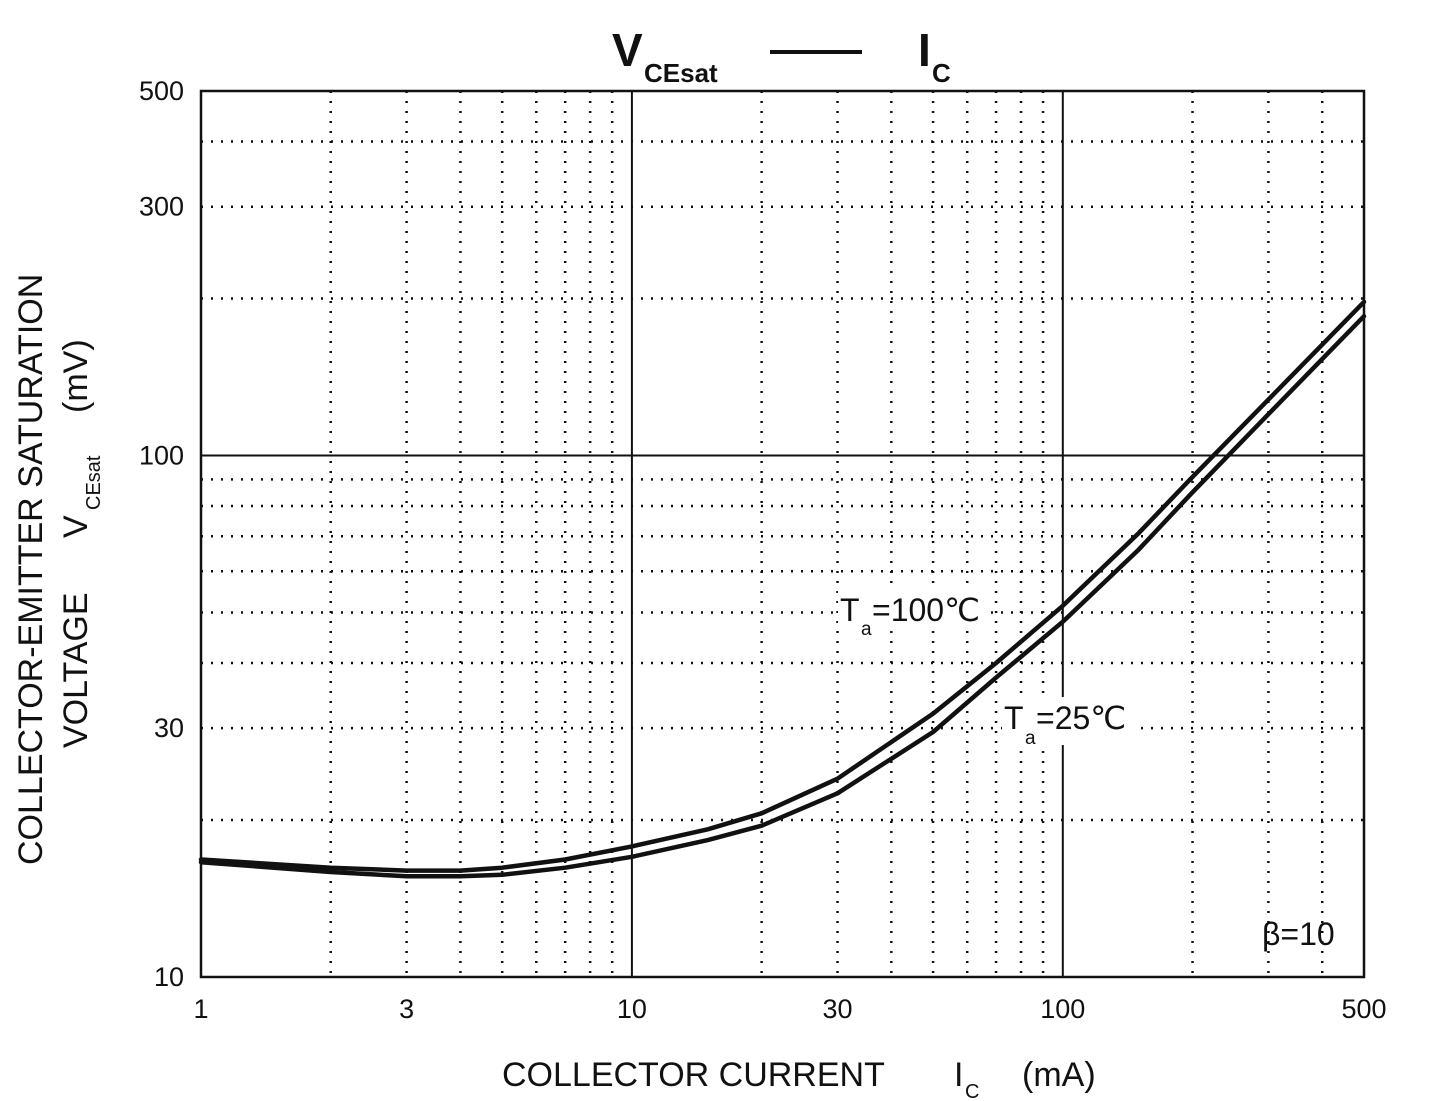 The width and height of the screenshot is (1443, 1101). I want to click on x-tick-labels: 1 3 10 30 100 500, so click(789, 1009).